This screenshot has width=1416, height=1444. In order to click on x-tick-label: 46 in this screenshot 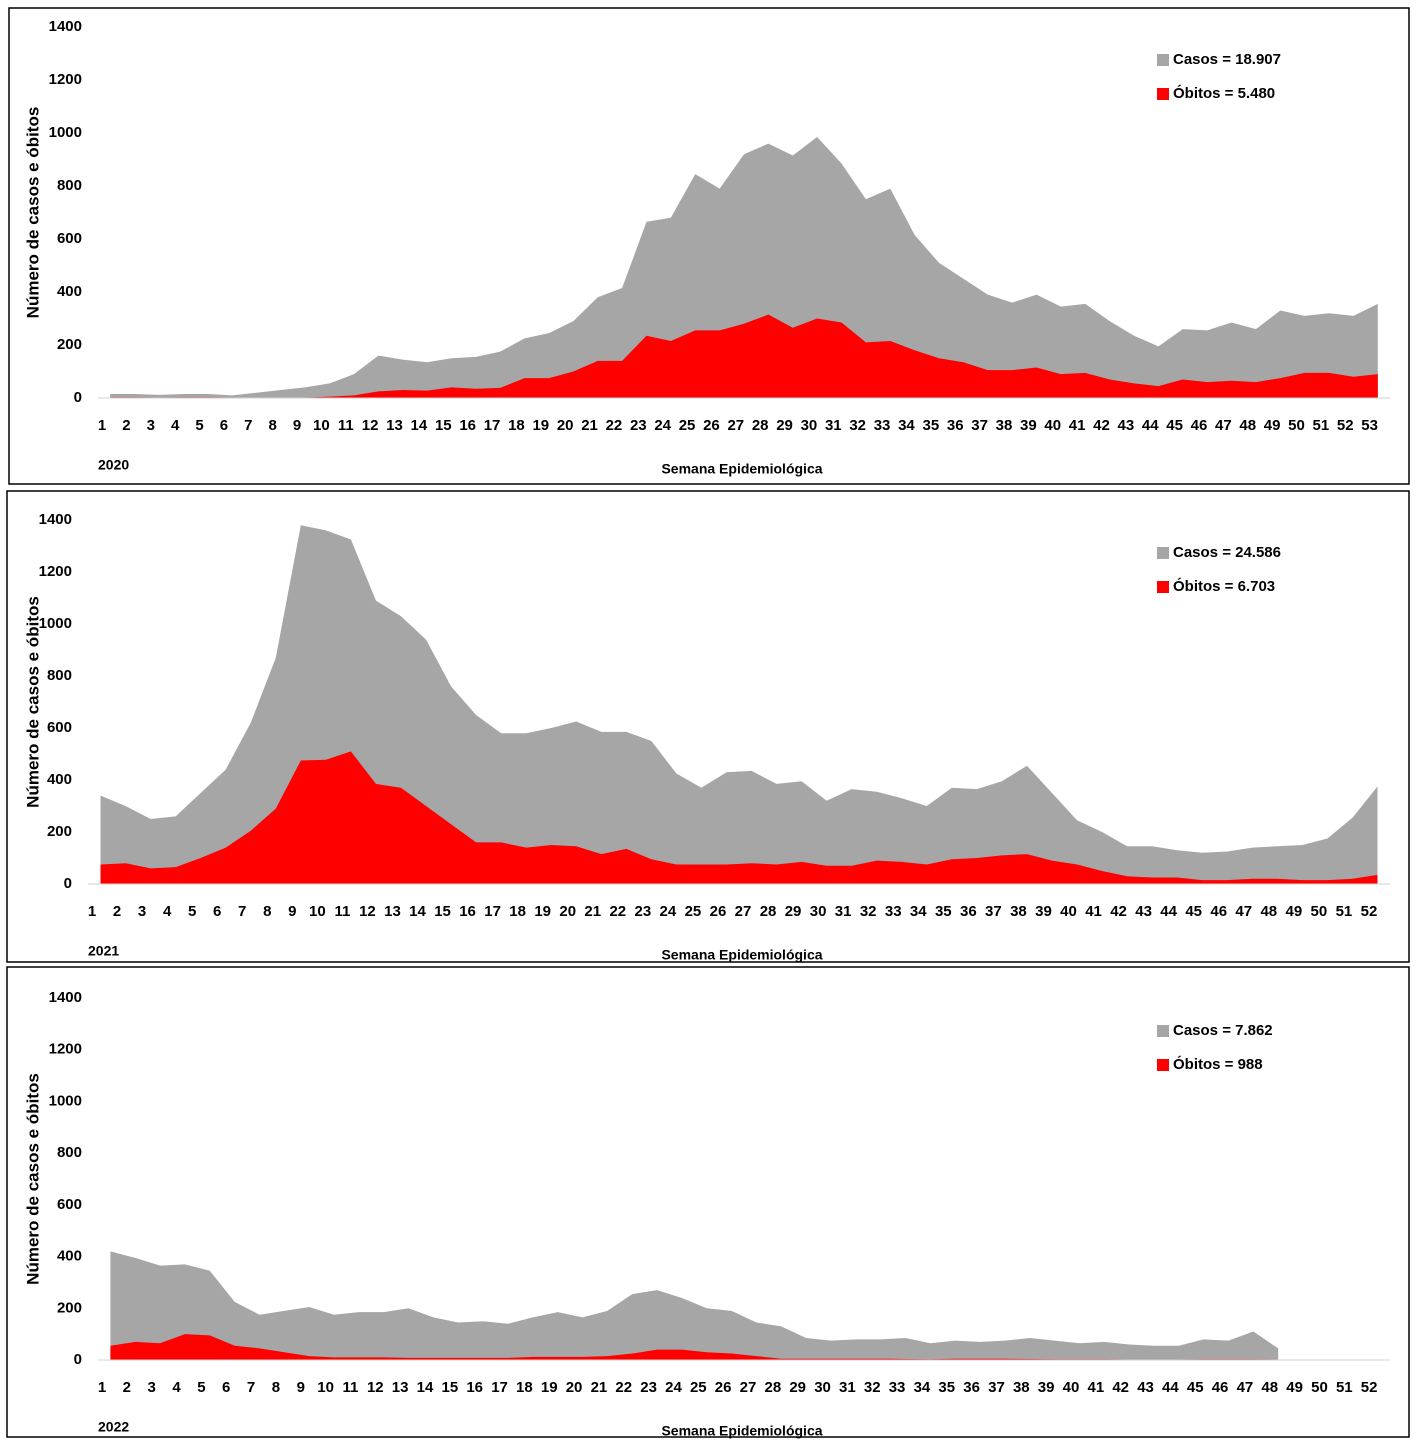, I will do `click(1218, 911)`.